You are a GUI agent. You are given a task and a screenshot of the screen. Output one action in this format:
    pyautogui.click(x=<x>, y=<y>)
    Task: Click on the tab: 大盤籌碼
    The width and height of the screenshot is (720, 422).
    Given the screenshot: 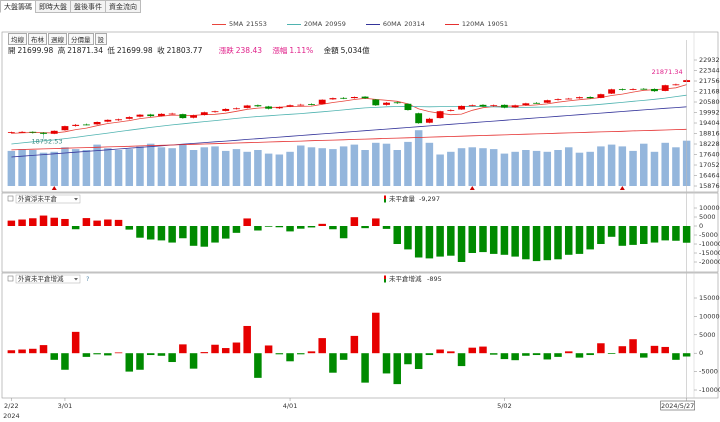 What is the action you would take?
    pyautogui.click(x=18, y=6)
    